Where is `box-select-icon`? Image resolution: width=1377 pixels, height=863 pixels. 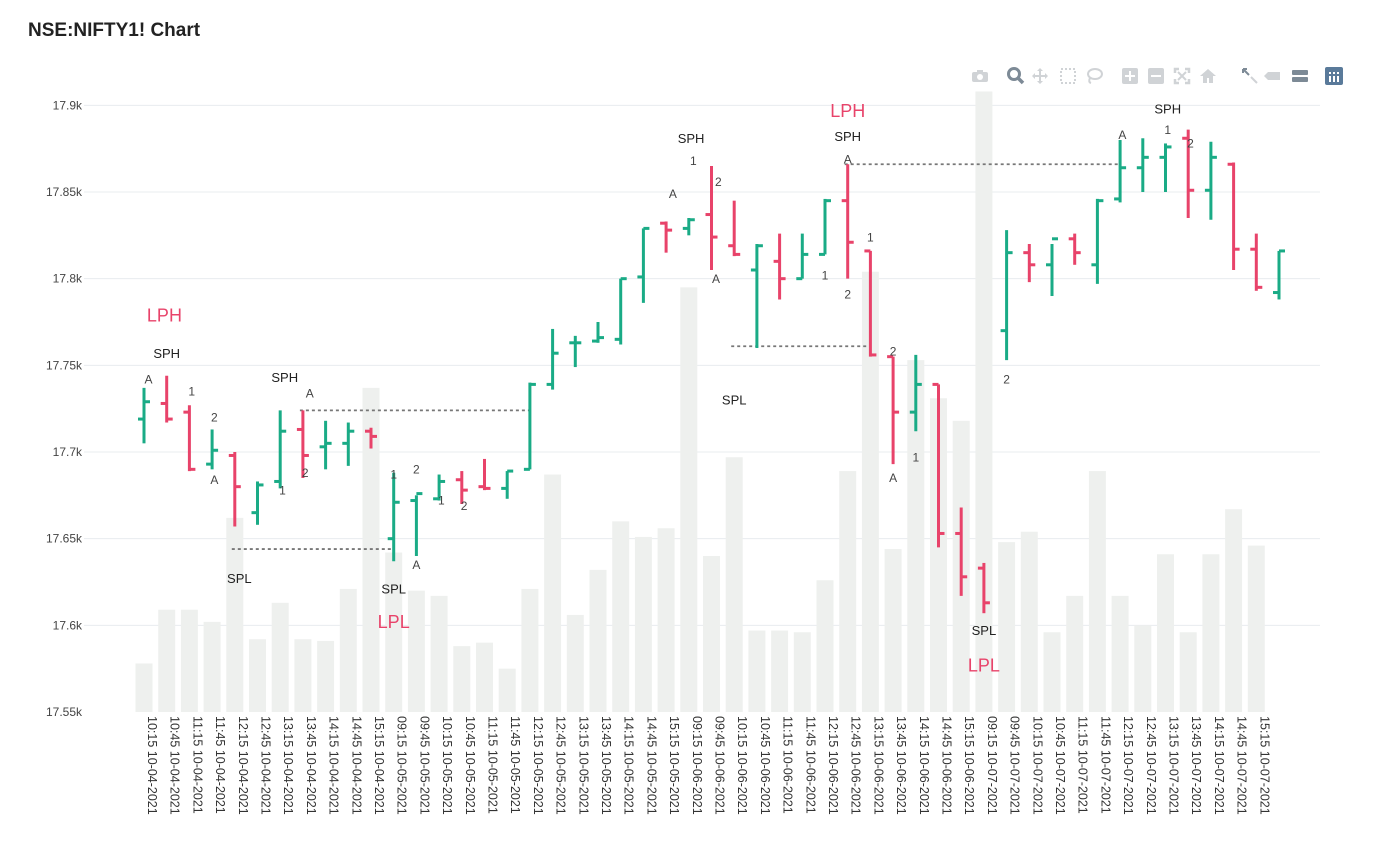 box-select-icon is located at coordinates (1068, 76).